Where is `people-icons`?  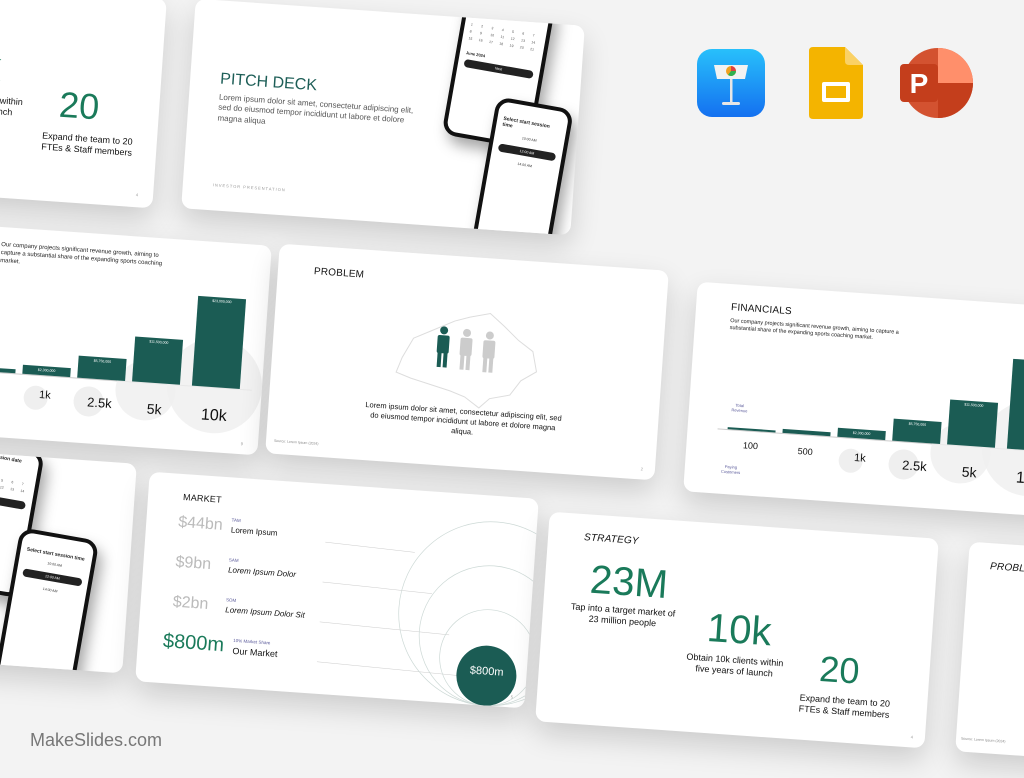
people-icons is located at coordinates (466, 349).